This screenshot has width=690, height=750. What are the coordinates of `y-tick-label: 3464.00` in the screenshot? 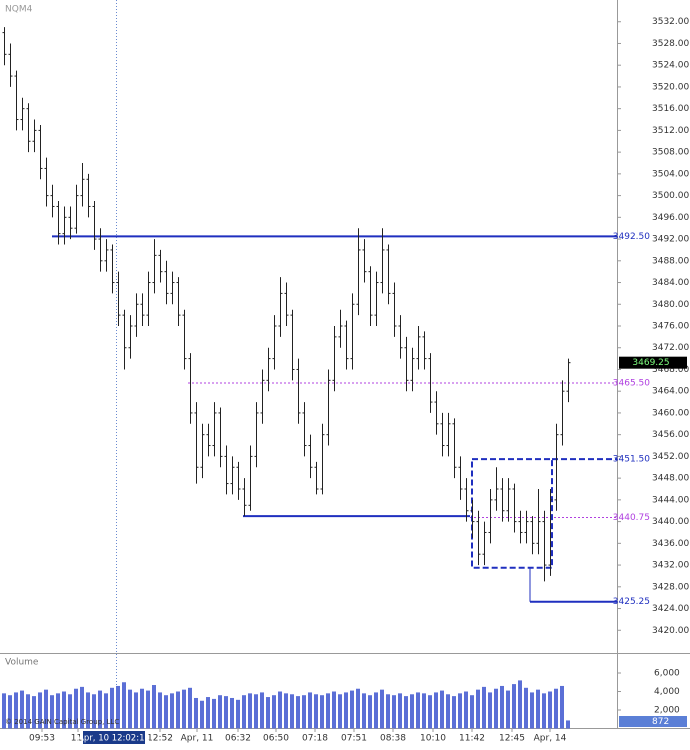 It's located at (670, 392).